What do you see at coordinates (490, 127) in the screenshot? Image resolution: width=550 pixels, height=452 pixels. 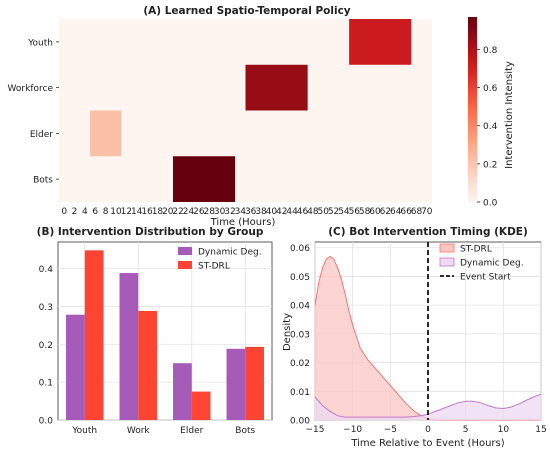 I see `colorbar-tick-label: 0.4` at bounding box center [490, 127].